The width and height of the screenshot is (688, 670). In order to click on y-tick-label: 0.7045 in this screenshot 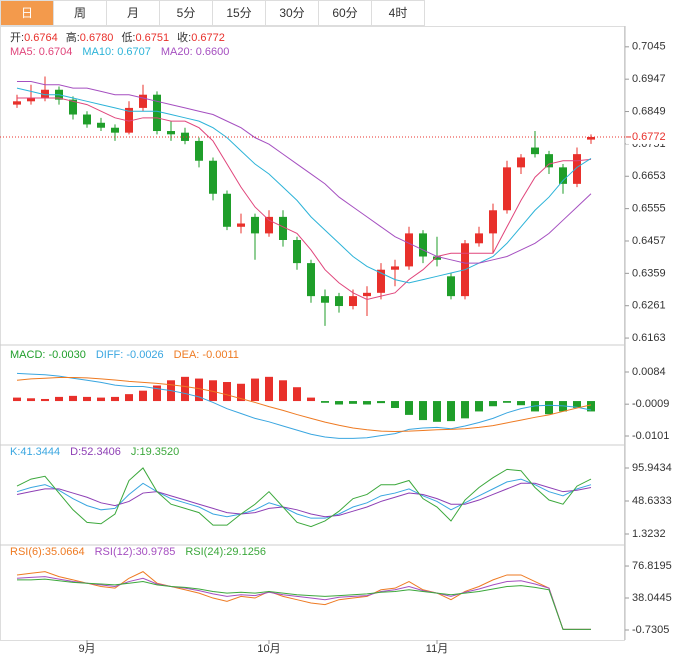, I will do `click(649, 47)`.